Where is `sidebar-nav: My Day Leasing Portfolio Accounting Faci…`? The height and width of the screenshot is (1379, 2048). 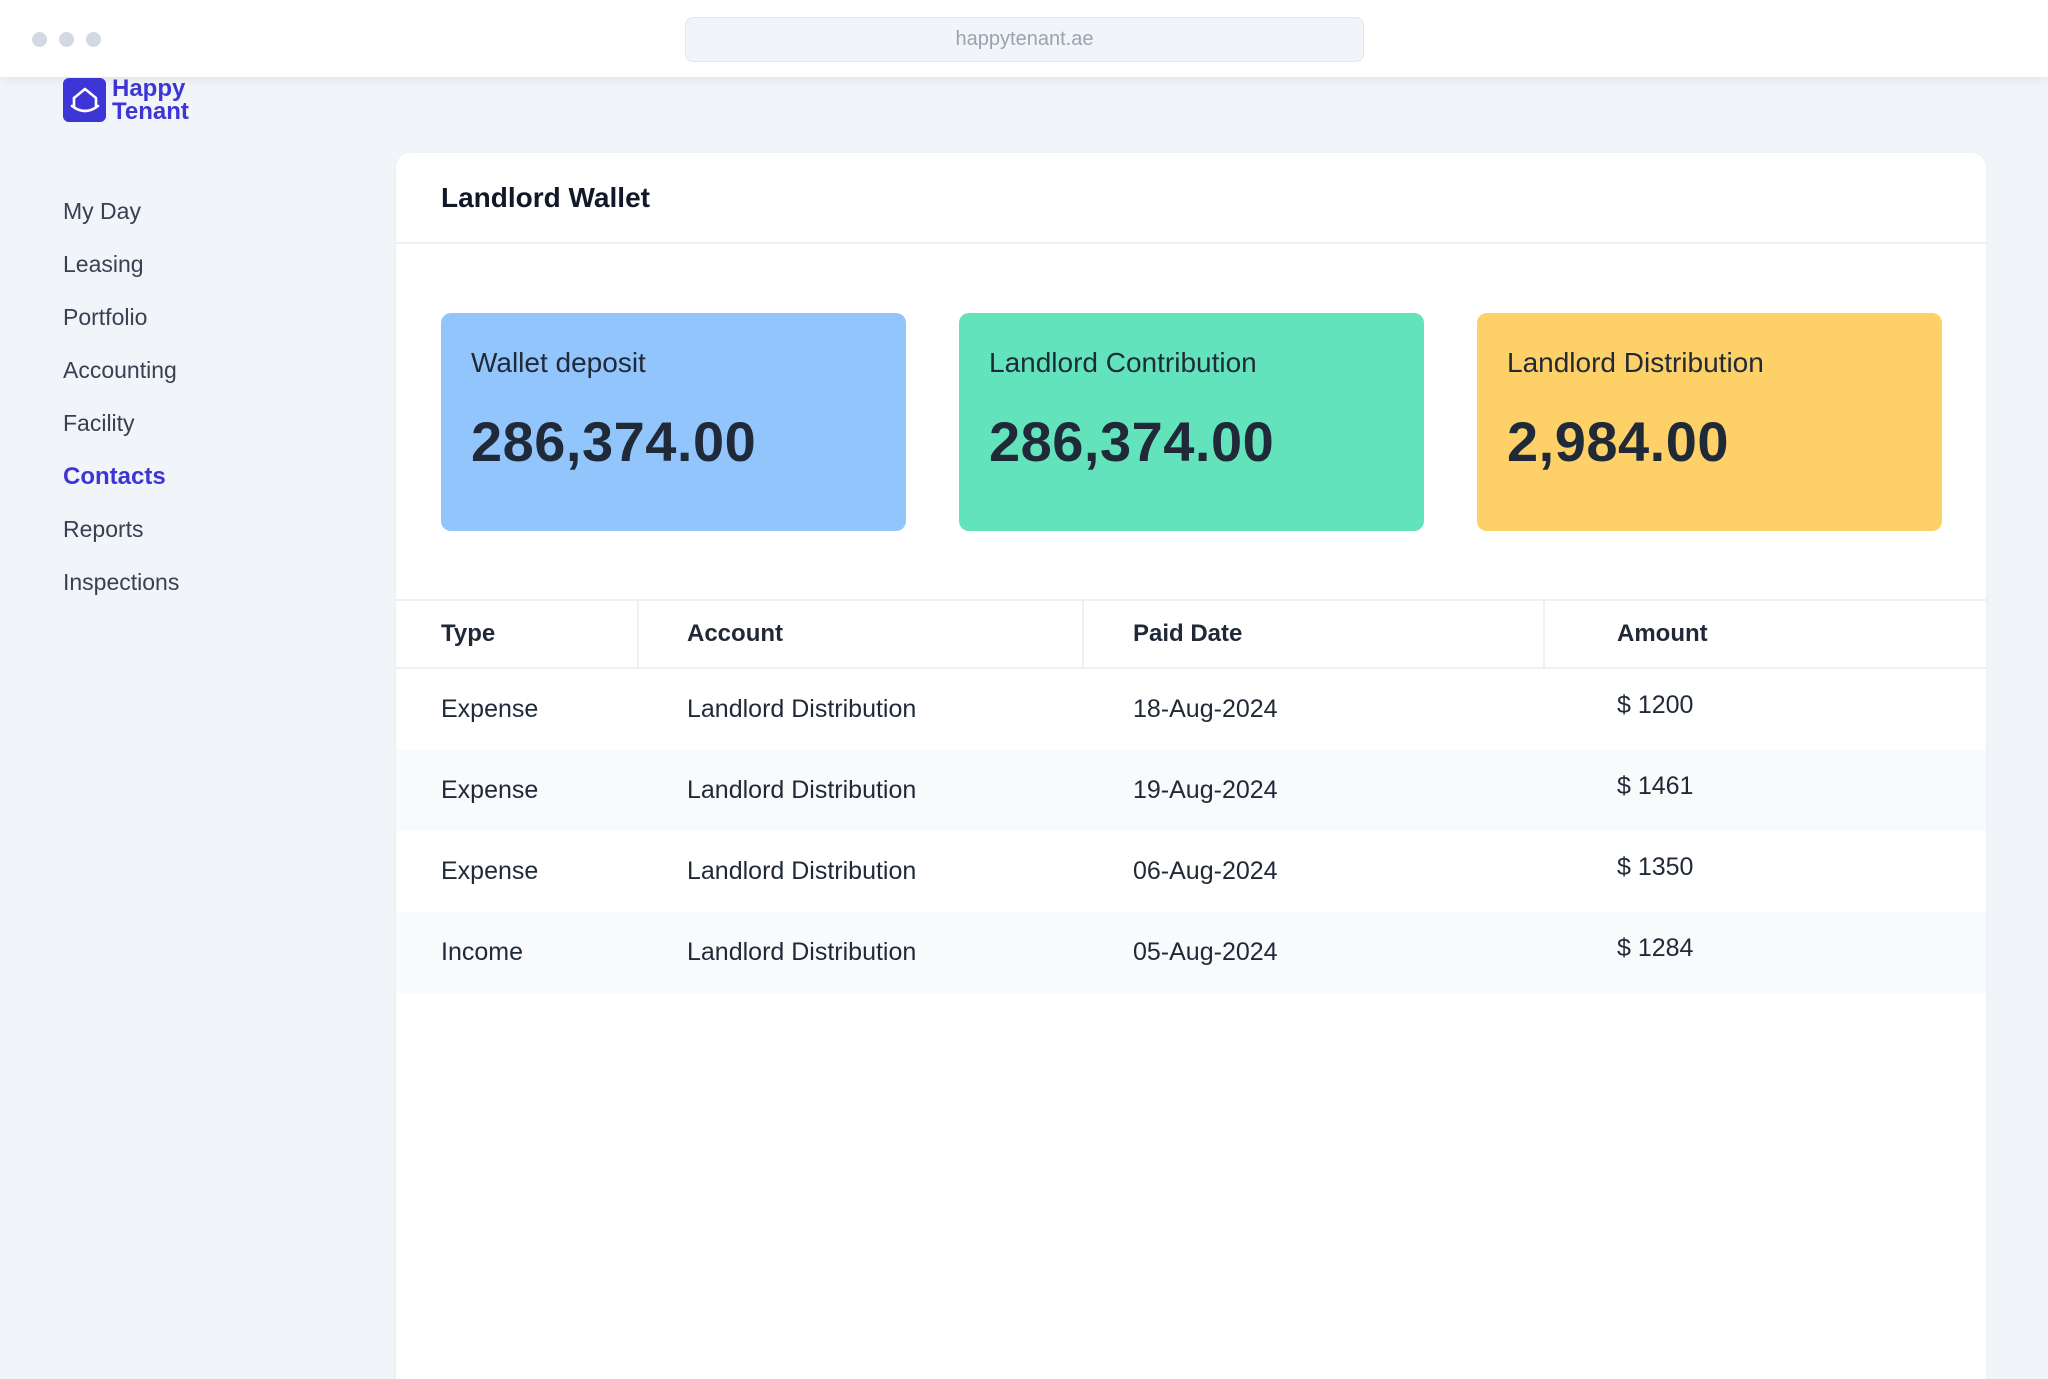
sidebar-nav: My Day Leasing Portfolio Accounting Faci… is located at coordinates (121, 397).